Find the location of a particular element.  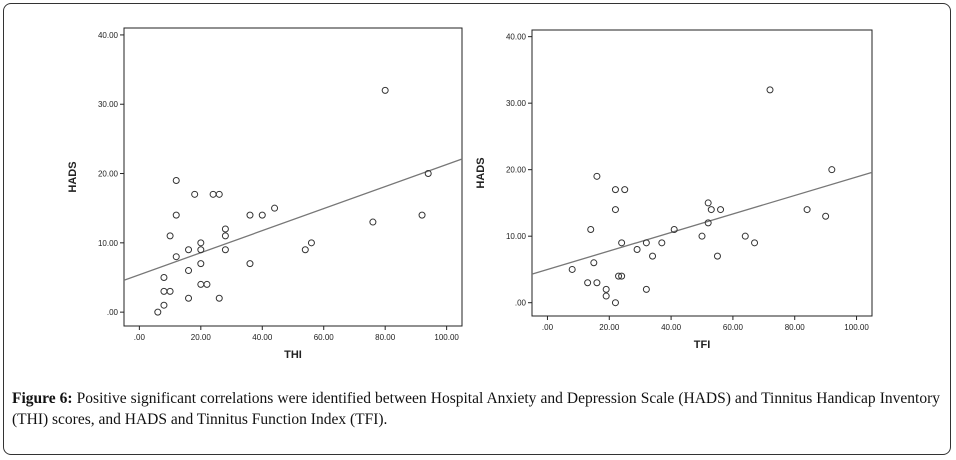

x-axis-label: THI is located at coordinates (293, 355).